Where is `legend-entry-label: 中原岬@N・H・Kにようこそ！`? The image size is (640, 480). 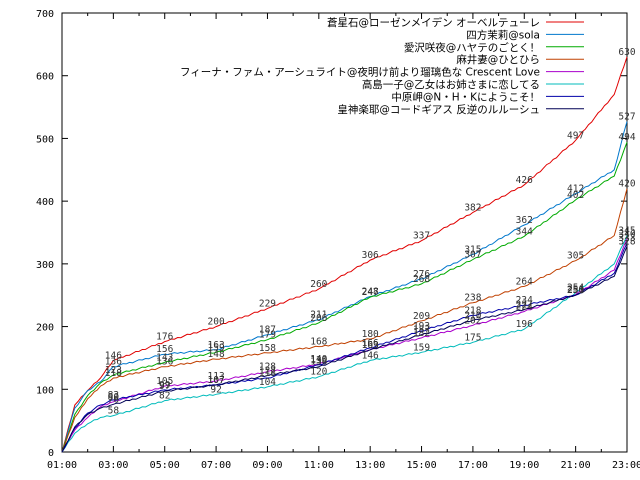 legend-entry-label: 中原岬@N・H・Kにようこそ！ is located at coordinates (465, 96).